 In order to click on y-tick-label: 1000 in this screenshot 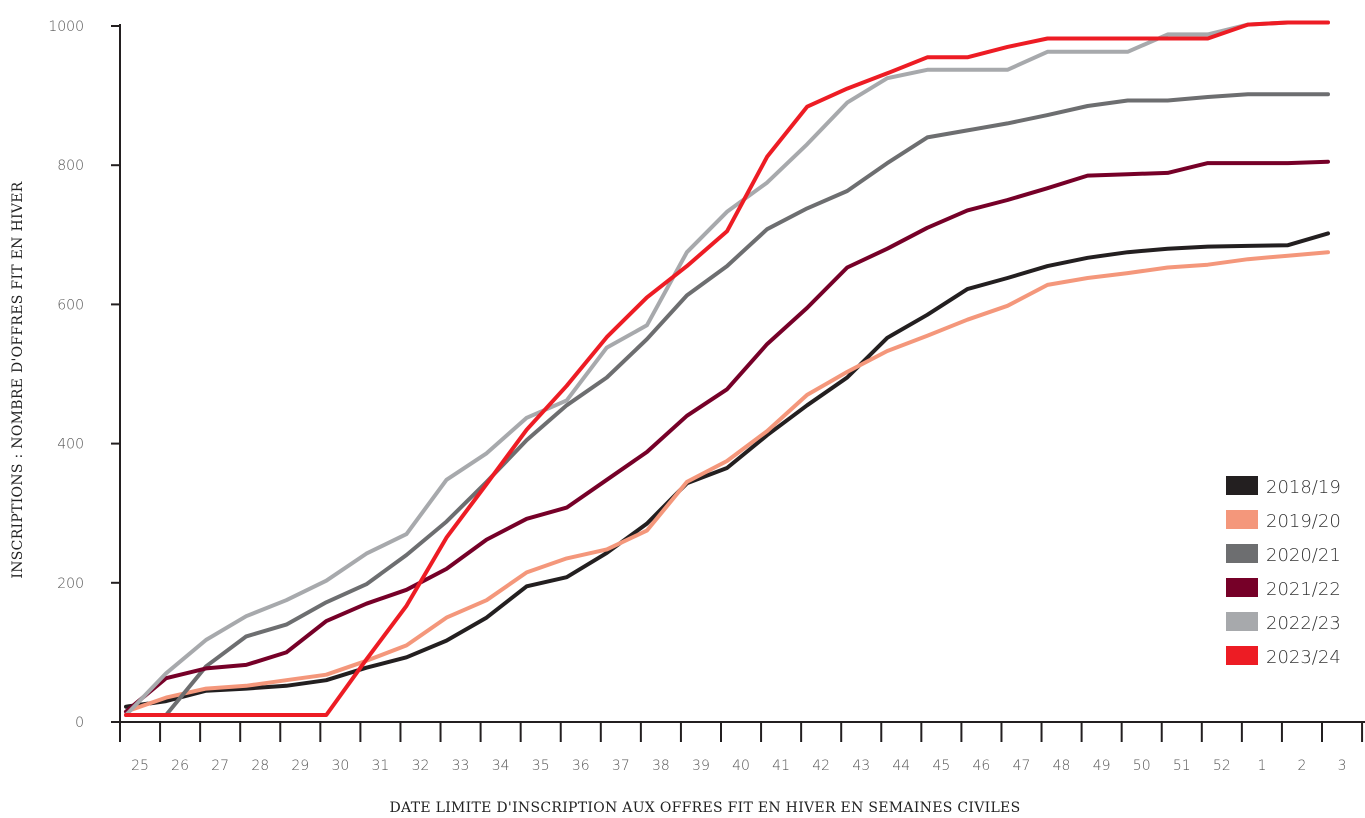, I will do `click(66, 27)`.